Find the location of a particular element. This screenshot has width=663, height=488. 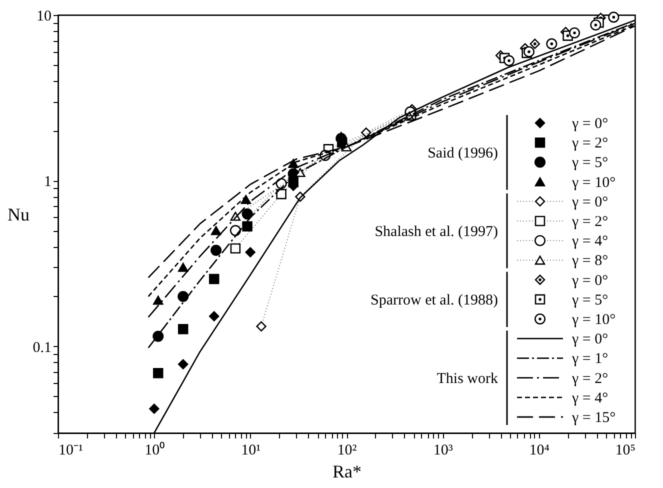

annotation: Shalash et al. (1997) is located at coordinates (436, 232).